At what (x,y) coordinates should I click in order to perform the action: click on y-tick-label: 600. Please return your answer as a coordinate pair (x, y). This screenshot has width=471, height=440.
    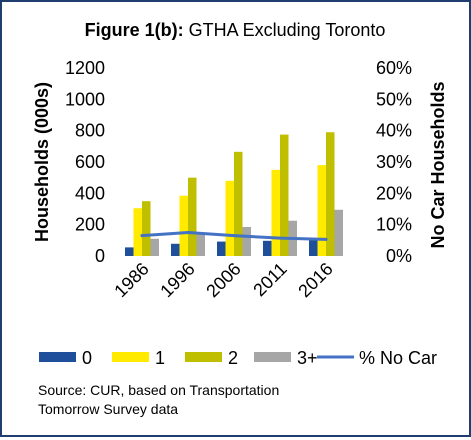
    Looking at the image, I should click on (90, 162).